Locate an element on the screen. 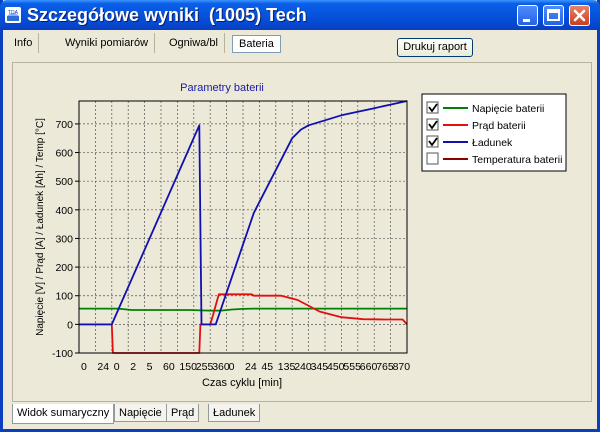 The image size is (600, 432). legend-item: Napięcie baterii is located at coordinates (485, 108).